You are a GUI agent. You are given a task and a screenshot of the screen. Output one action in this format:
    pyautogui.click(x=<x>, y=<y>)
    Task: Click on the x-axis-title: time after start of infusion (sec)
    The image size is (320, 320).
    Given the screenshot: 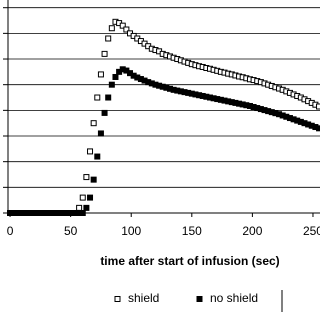 What is the action you would take?
    pyautogui.click(x=189, y=261)
    